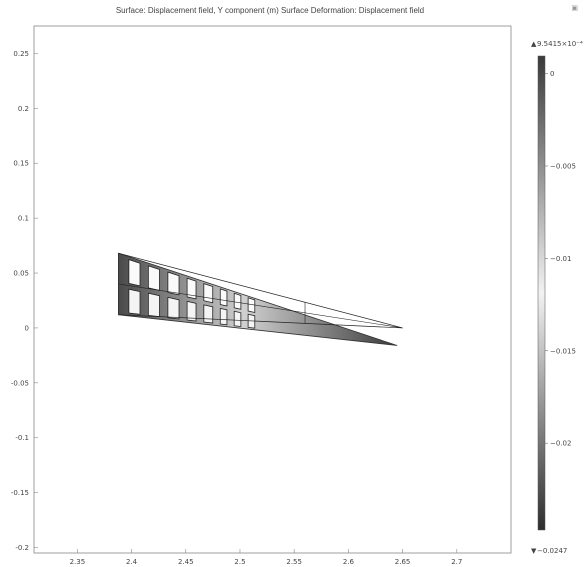 The height and width of the screenshot is (567, 584). What do you see at coordinates (21, 54) in the screenshot?
I see `y-tick-label: 0.25` at bounding box center [21, 54].